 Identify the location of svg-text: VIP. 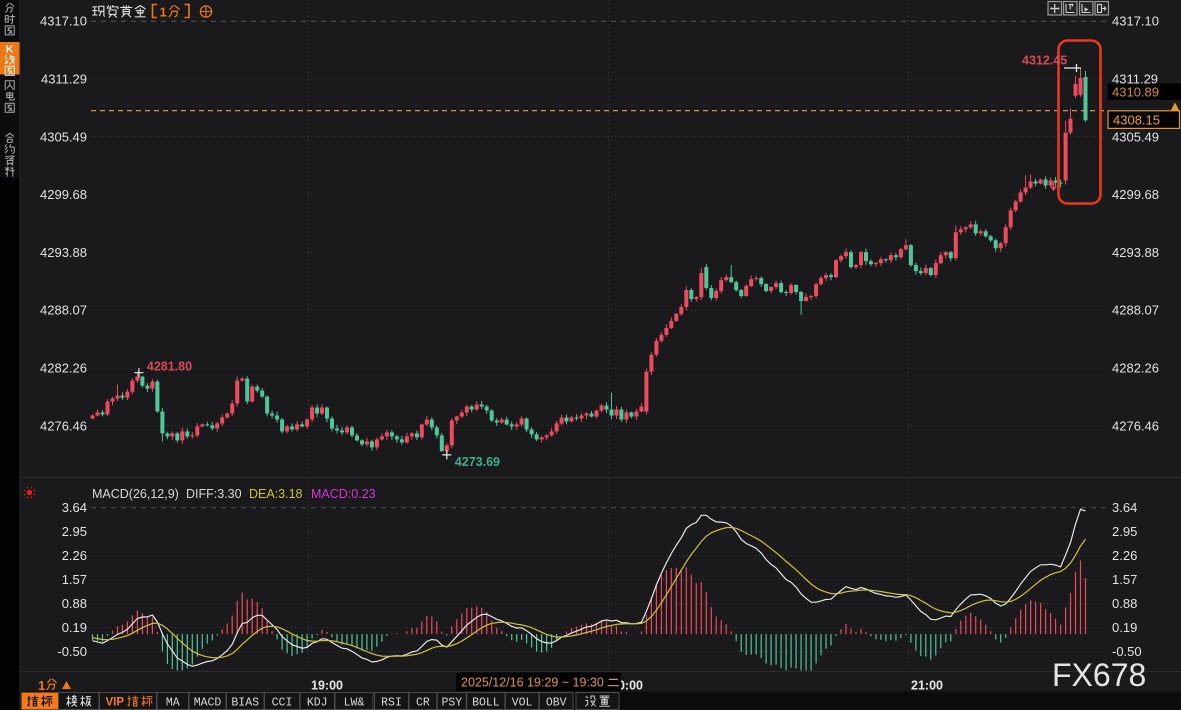
(115, 703).